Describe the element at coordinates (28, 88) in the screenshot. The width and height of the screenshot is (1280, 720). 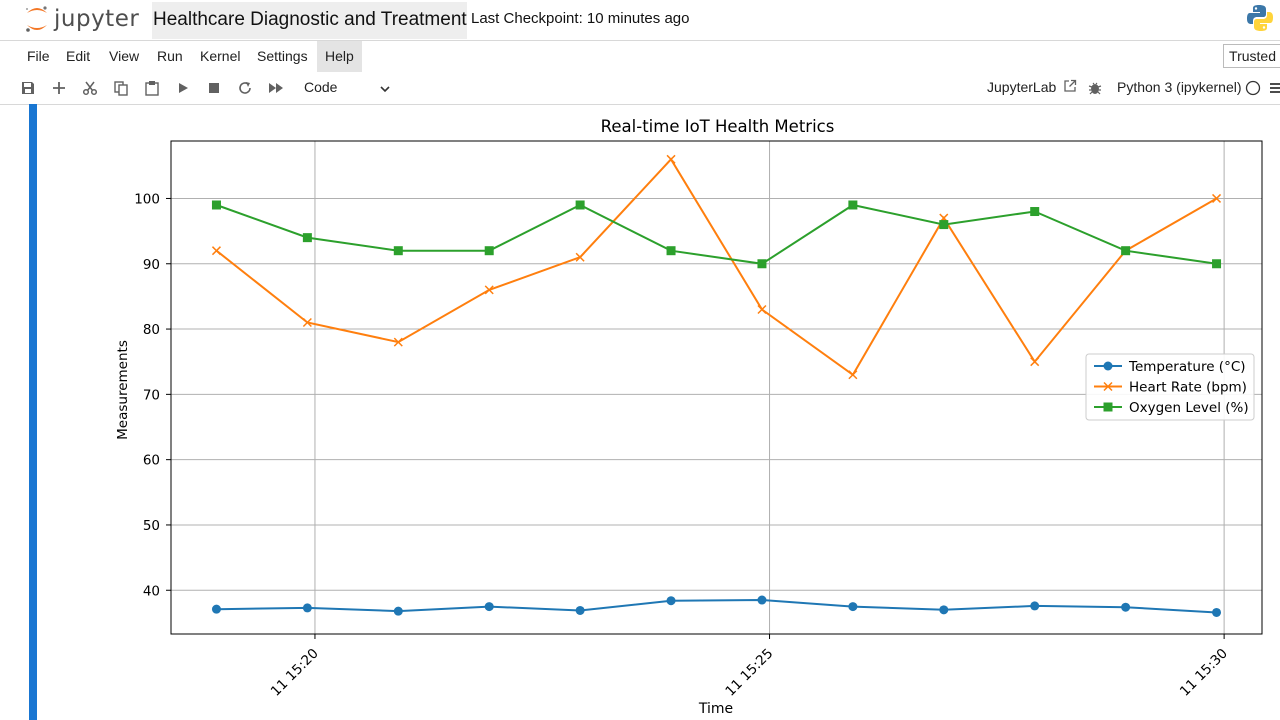
I see `save-icon` at that location.